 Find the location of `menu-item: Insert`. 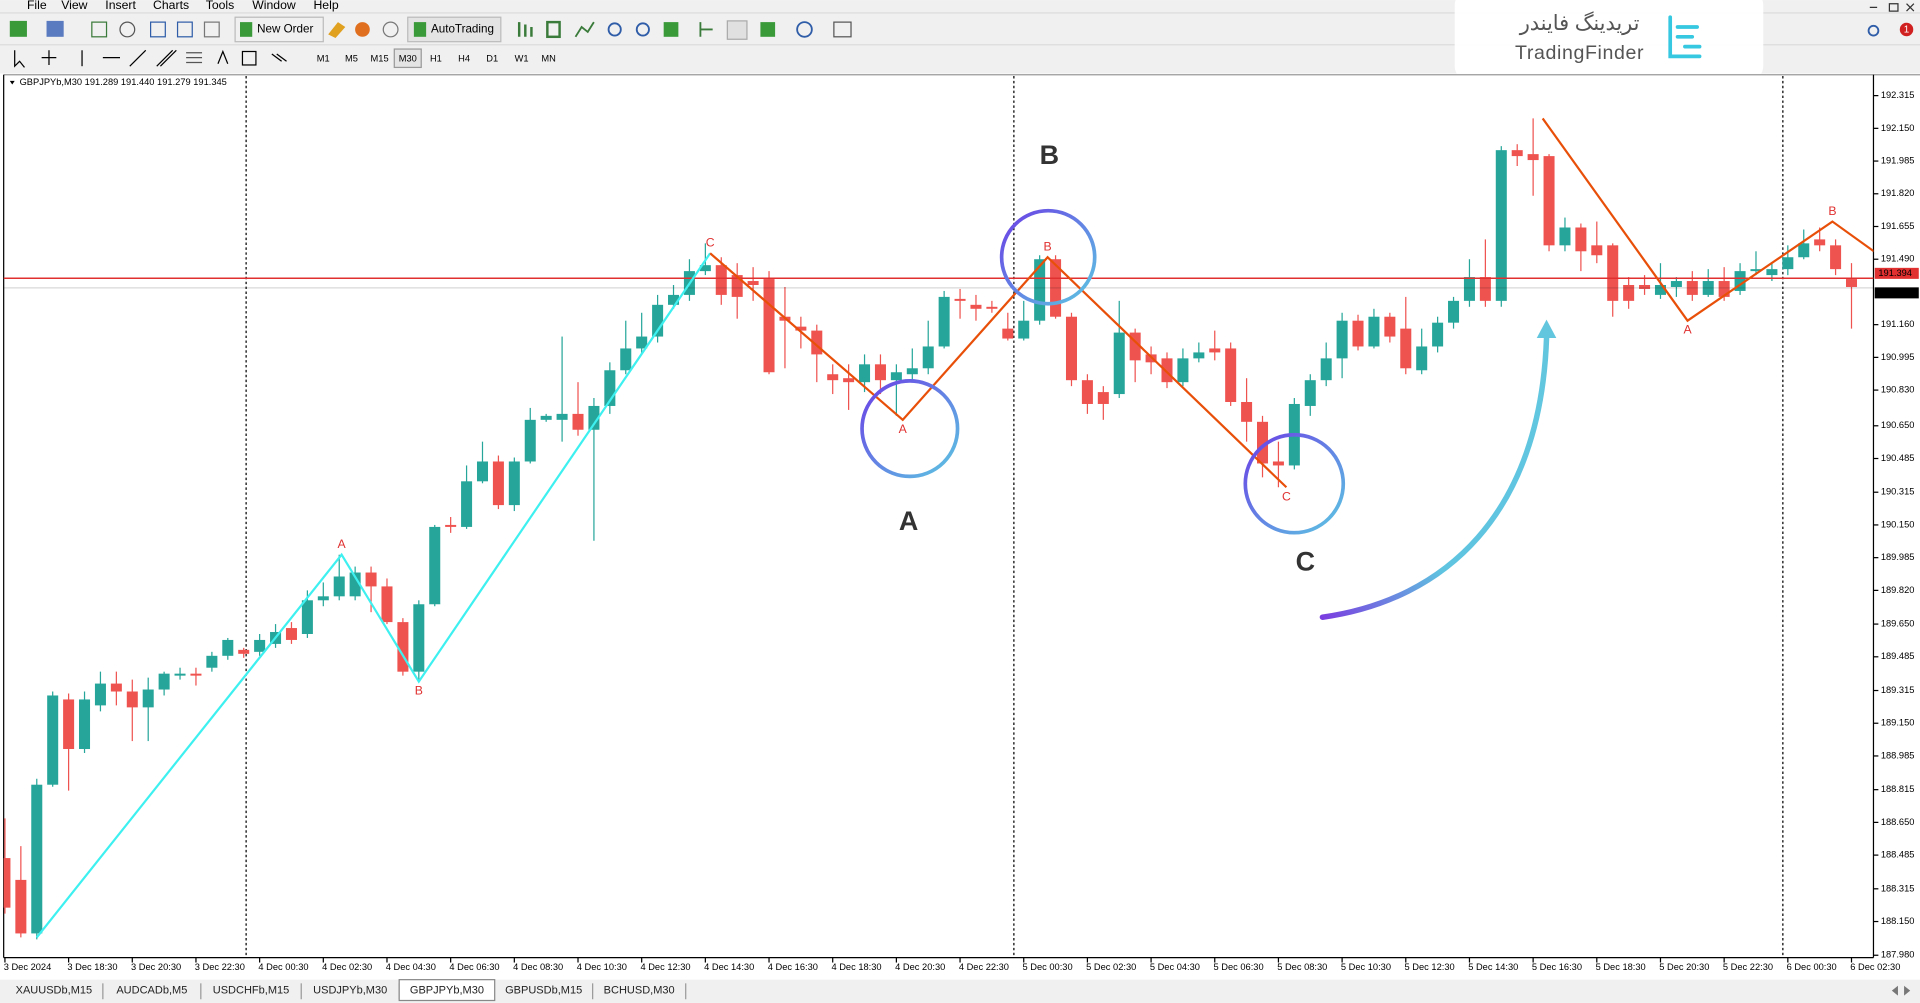

menu-item: Insert is located at coordinates (120, 6).